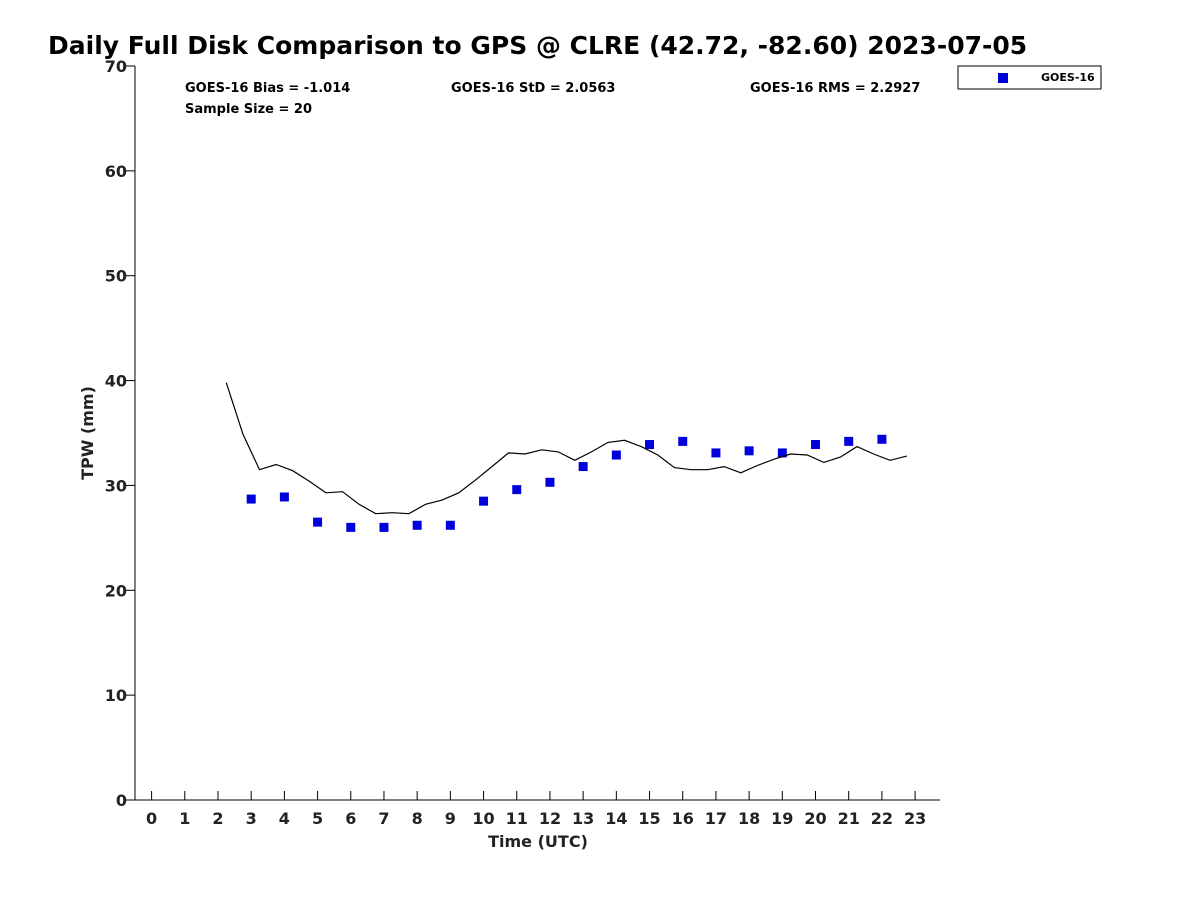 The width and height of the screenshot is (1200, 900). I want to click on x-tick-label: 20, so click(815, 818).